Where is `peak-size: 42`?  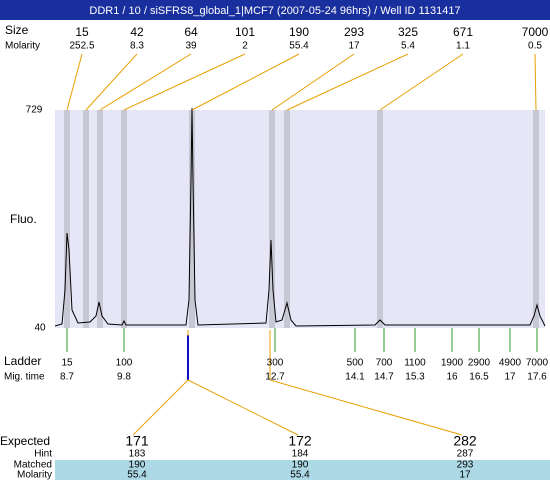
peak-size: 42 is located at coordinates (137, 32).